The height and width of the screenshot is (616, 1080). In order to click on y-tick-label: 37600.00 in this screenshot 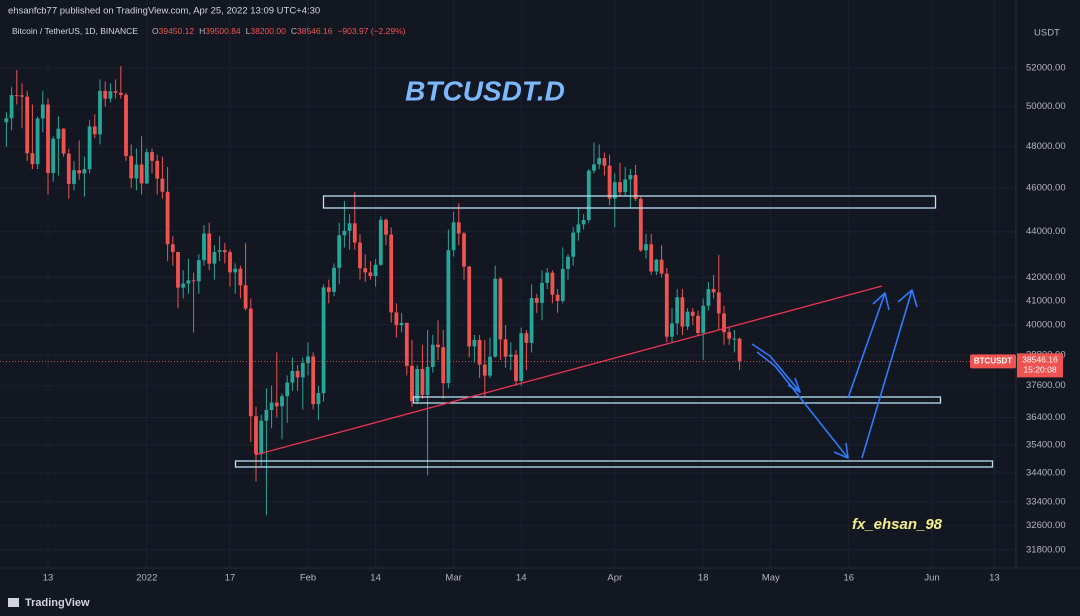, I will do `click(1046, 385)`.